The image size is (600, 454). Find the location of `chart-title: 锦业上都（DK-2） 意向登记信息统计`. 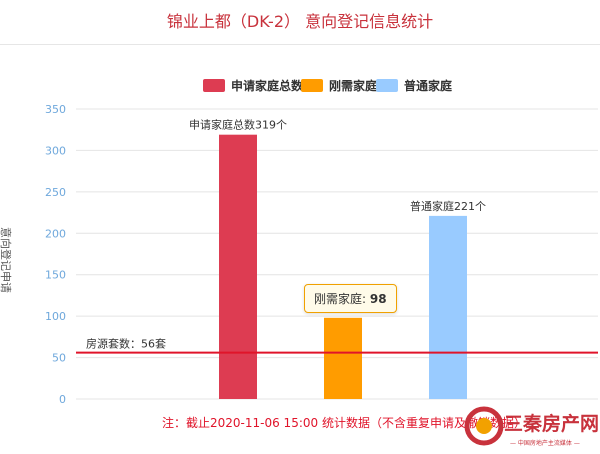

chart-title: 锦业上都（DK-2） 意向登记信息统计 is located at coordinates (300, 21).